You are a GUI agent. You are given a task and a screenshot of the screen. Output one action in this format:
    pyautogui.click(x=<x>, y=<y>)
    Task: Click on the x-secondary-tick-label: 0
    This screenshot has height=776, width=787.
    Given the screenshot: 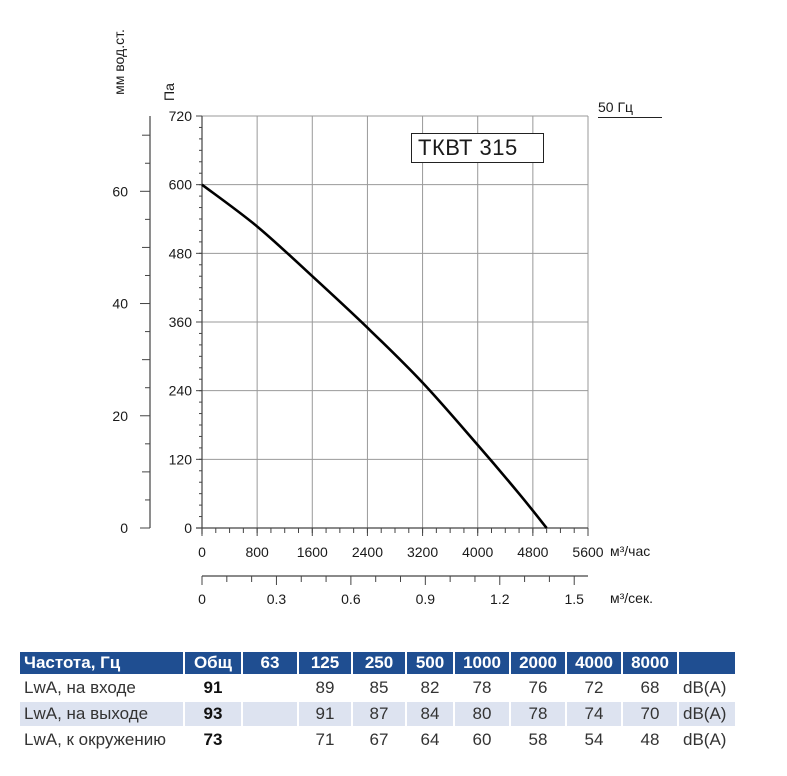 What is the action you would take?
    pyautogui.click(x=202, y=599)
    